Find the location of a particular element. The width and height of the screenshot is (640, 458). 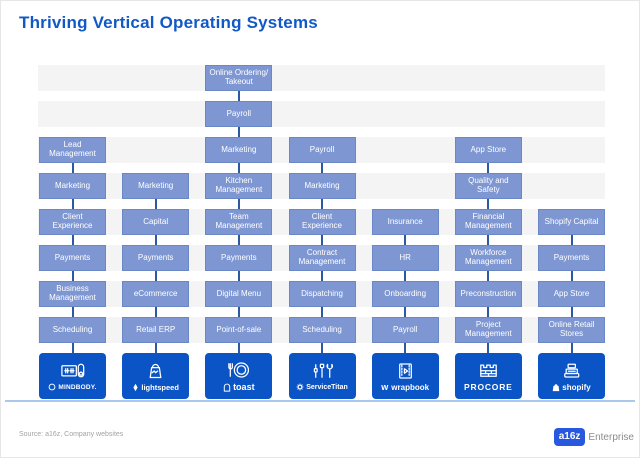

toast-slice-glyph is located at coordinates (227, 387).